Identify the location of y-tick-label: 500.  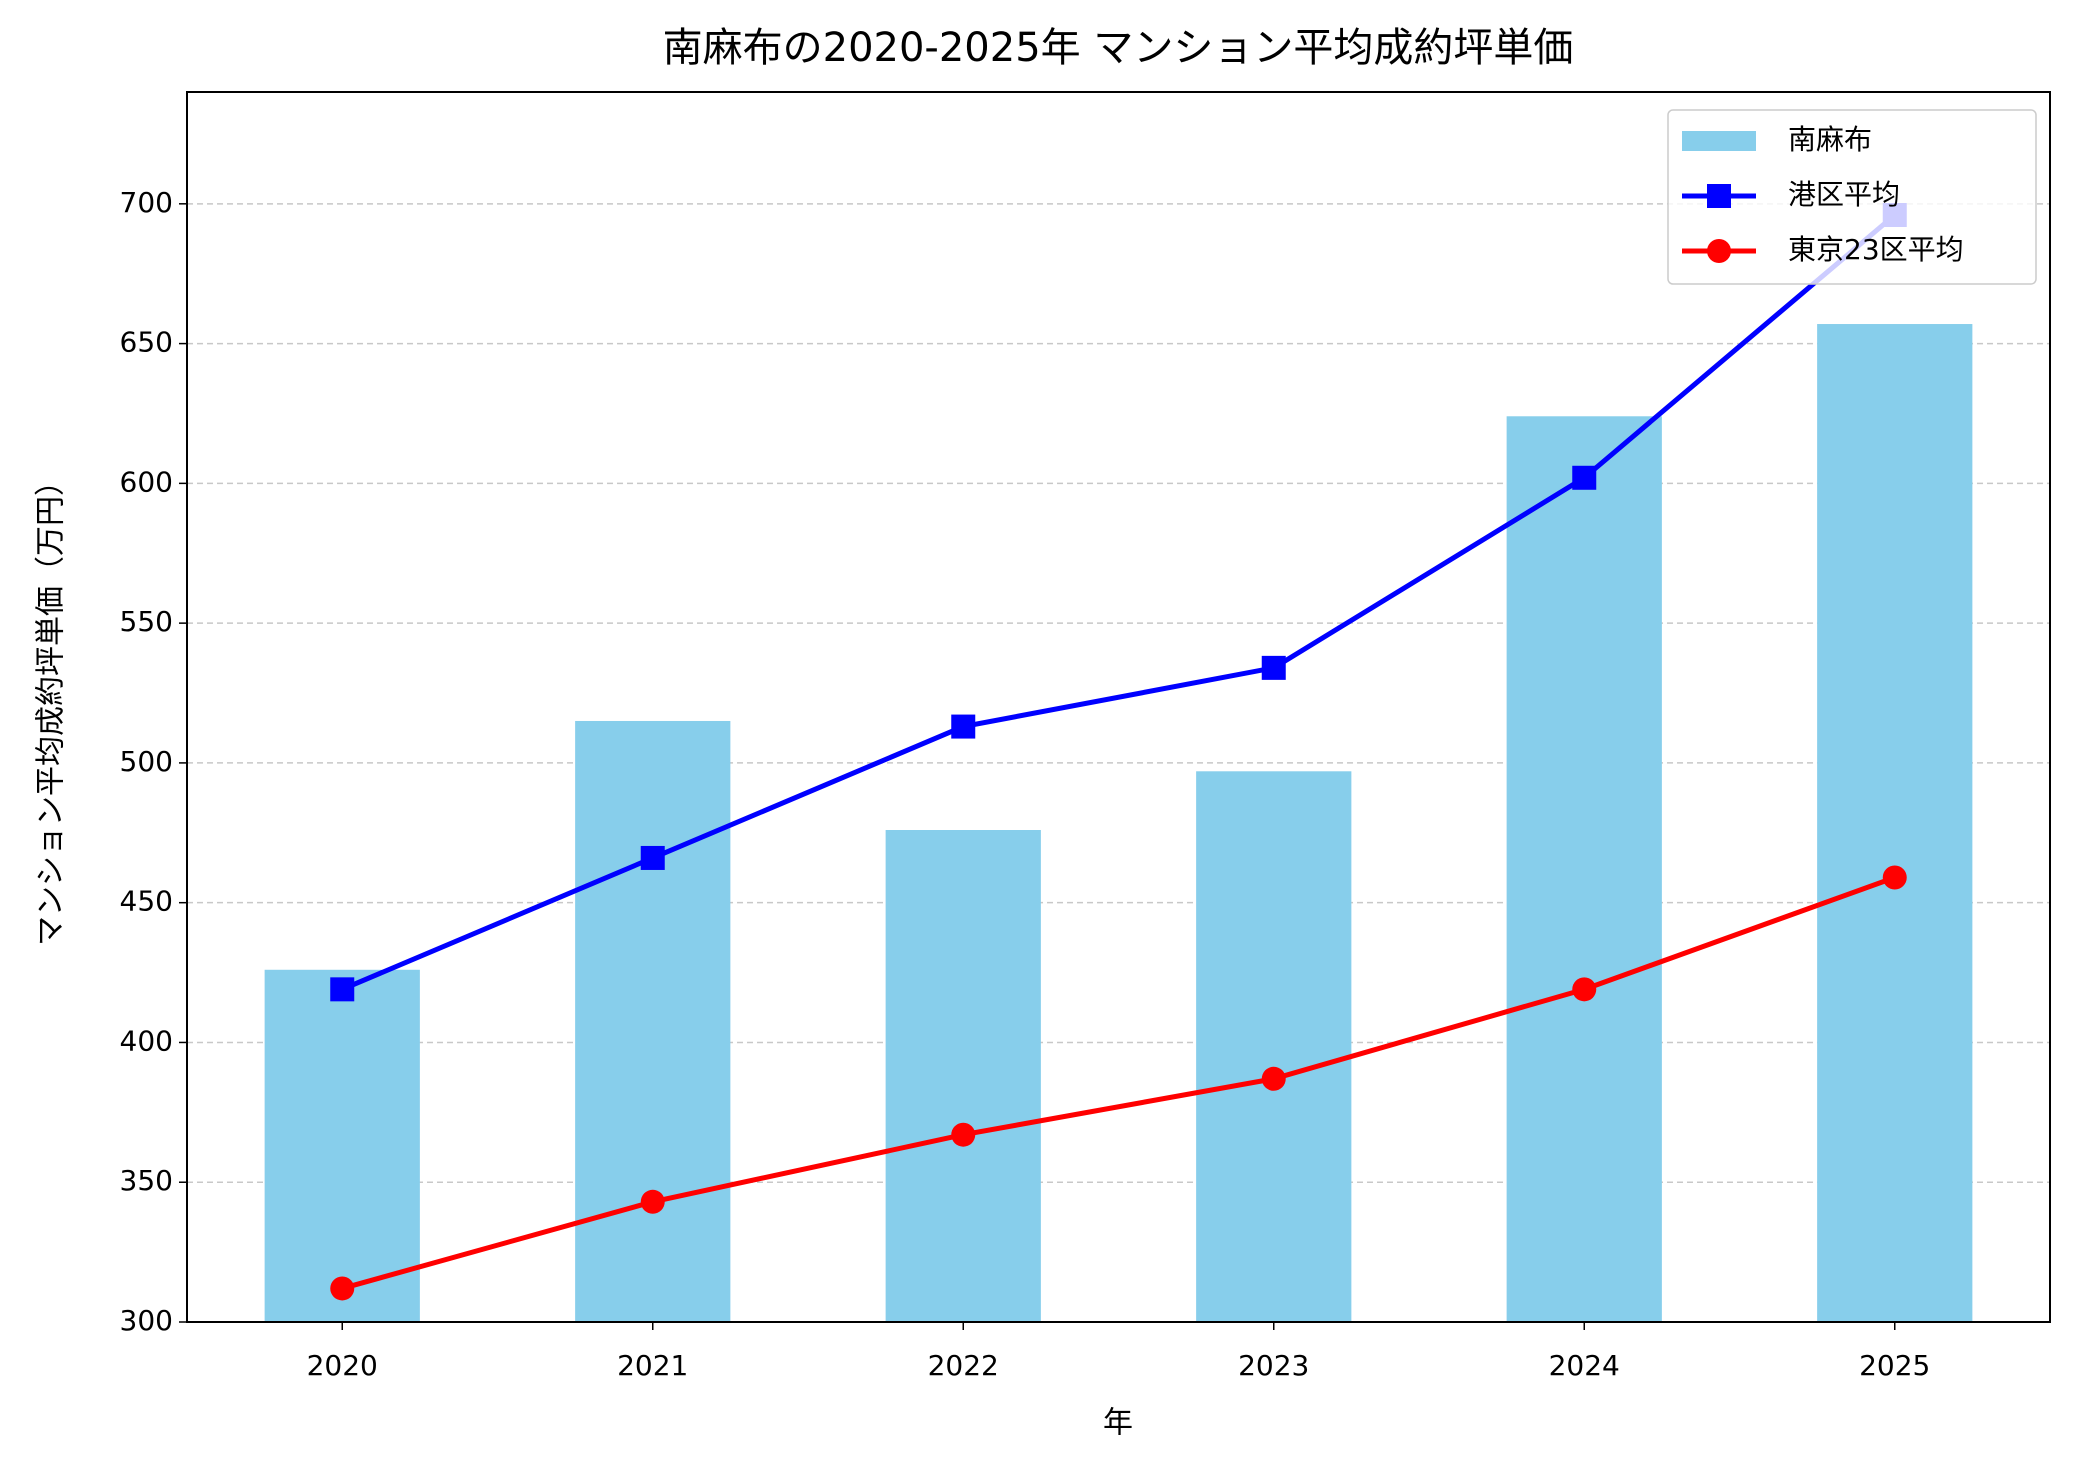
(146, 761).